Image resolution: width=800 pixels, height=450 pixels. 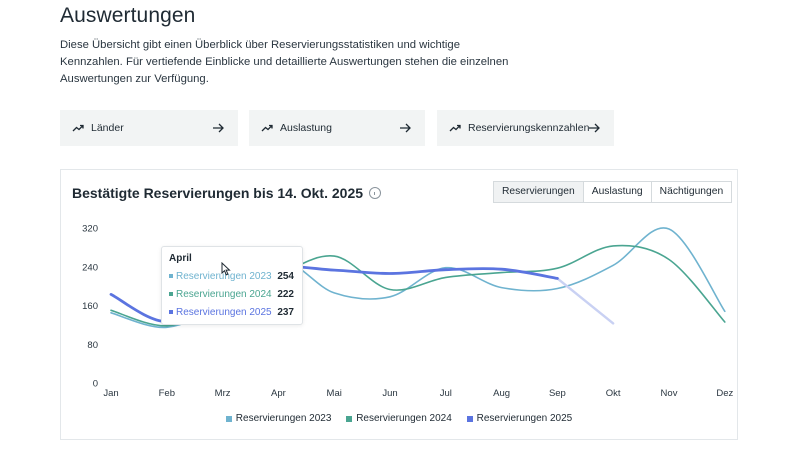 I want to click on tooltip-value: 237, so click(x=285, y=312).